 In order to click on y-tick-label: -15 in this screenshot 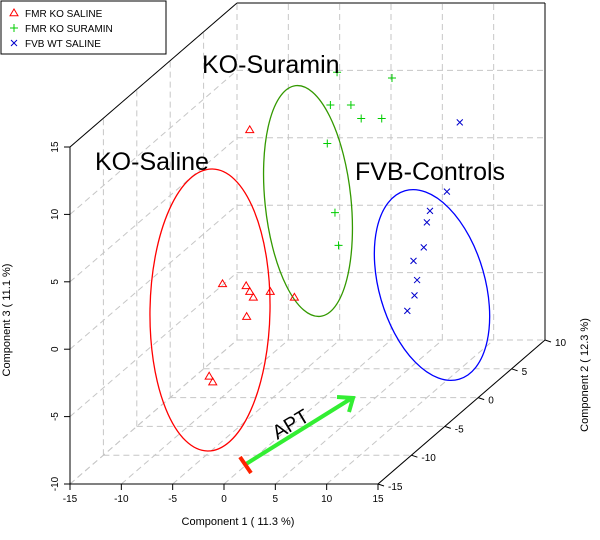, I will do `click(395, 487)`.